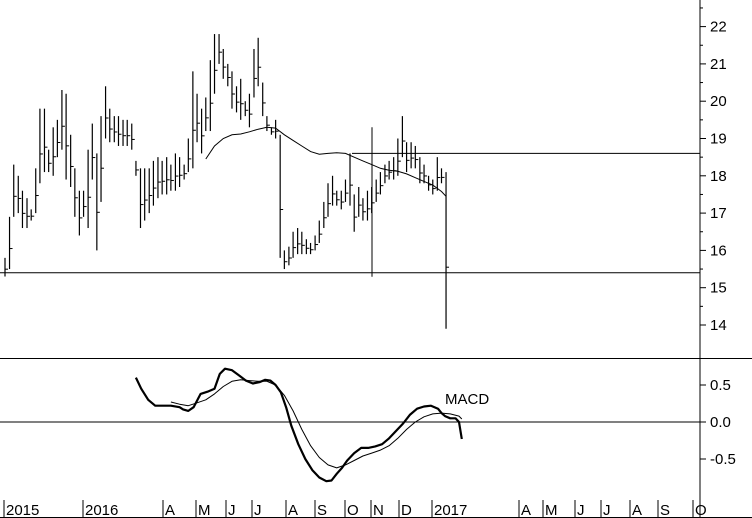  Describe the element at coordinates (467, 399) in the screenshot. I see `macd-title: MACD` at that location.